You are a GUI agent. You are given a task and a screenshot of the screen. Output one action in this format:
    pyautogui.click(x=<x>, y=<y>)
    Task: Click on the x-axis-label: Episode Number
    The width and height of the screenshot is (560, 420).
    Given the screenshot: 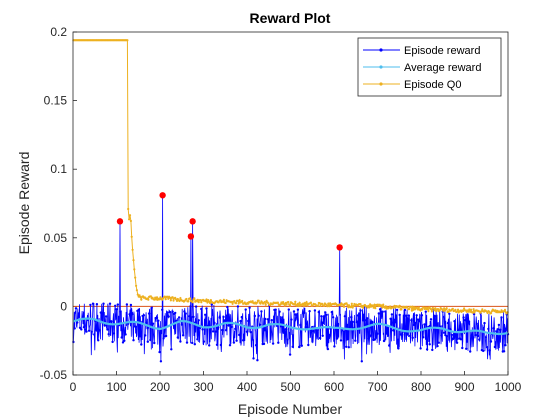 What is the action you would take?
    pyautogui.click(x=290, y=409)
    